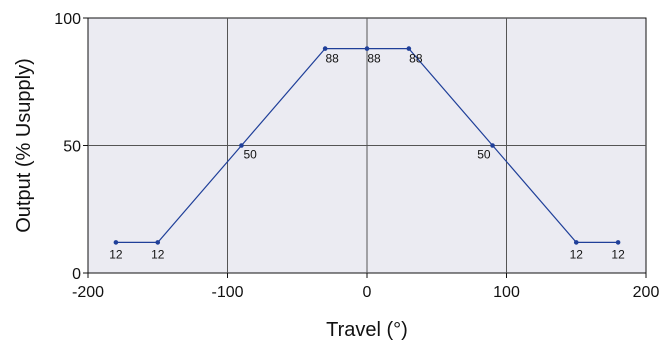 Image resolution: width=672 pixels, height=348 pixels. I want to click on y-axis-title: Output (% Usupply), so click(24, 145).